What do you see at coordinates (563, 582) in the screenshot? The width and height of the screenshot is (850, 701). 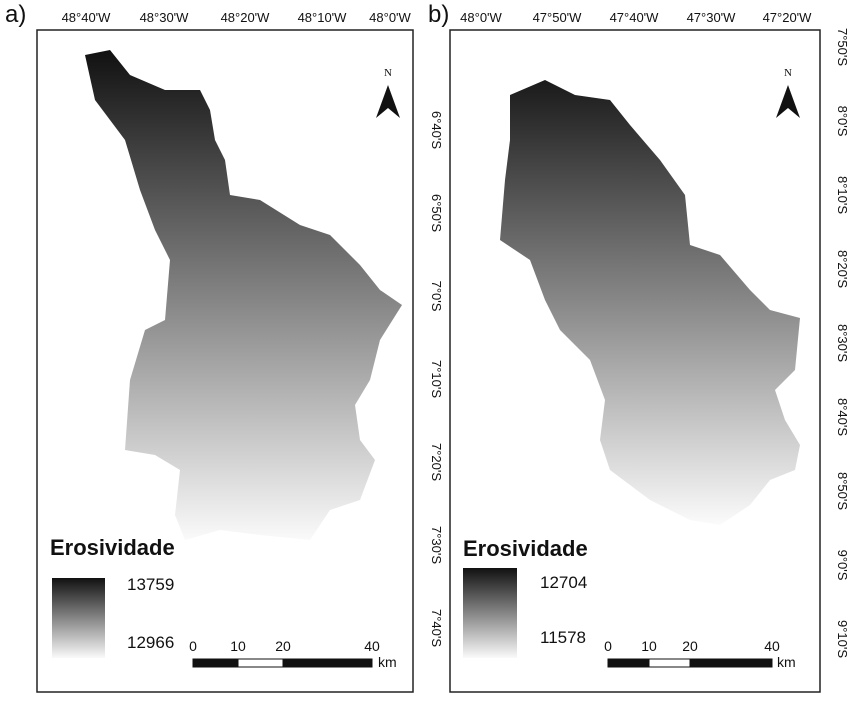 I see `legend-max: 12704` at bounding box center [563, 582].